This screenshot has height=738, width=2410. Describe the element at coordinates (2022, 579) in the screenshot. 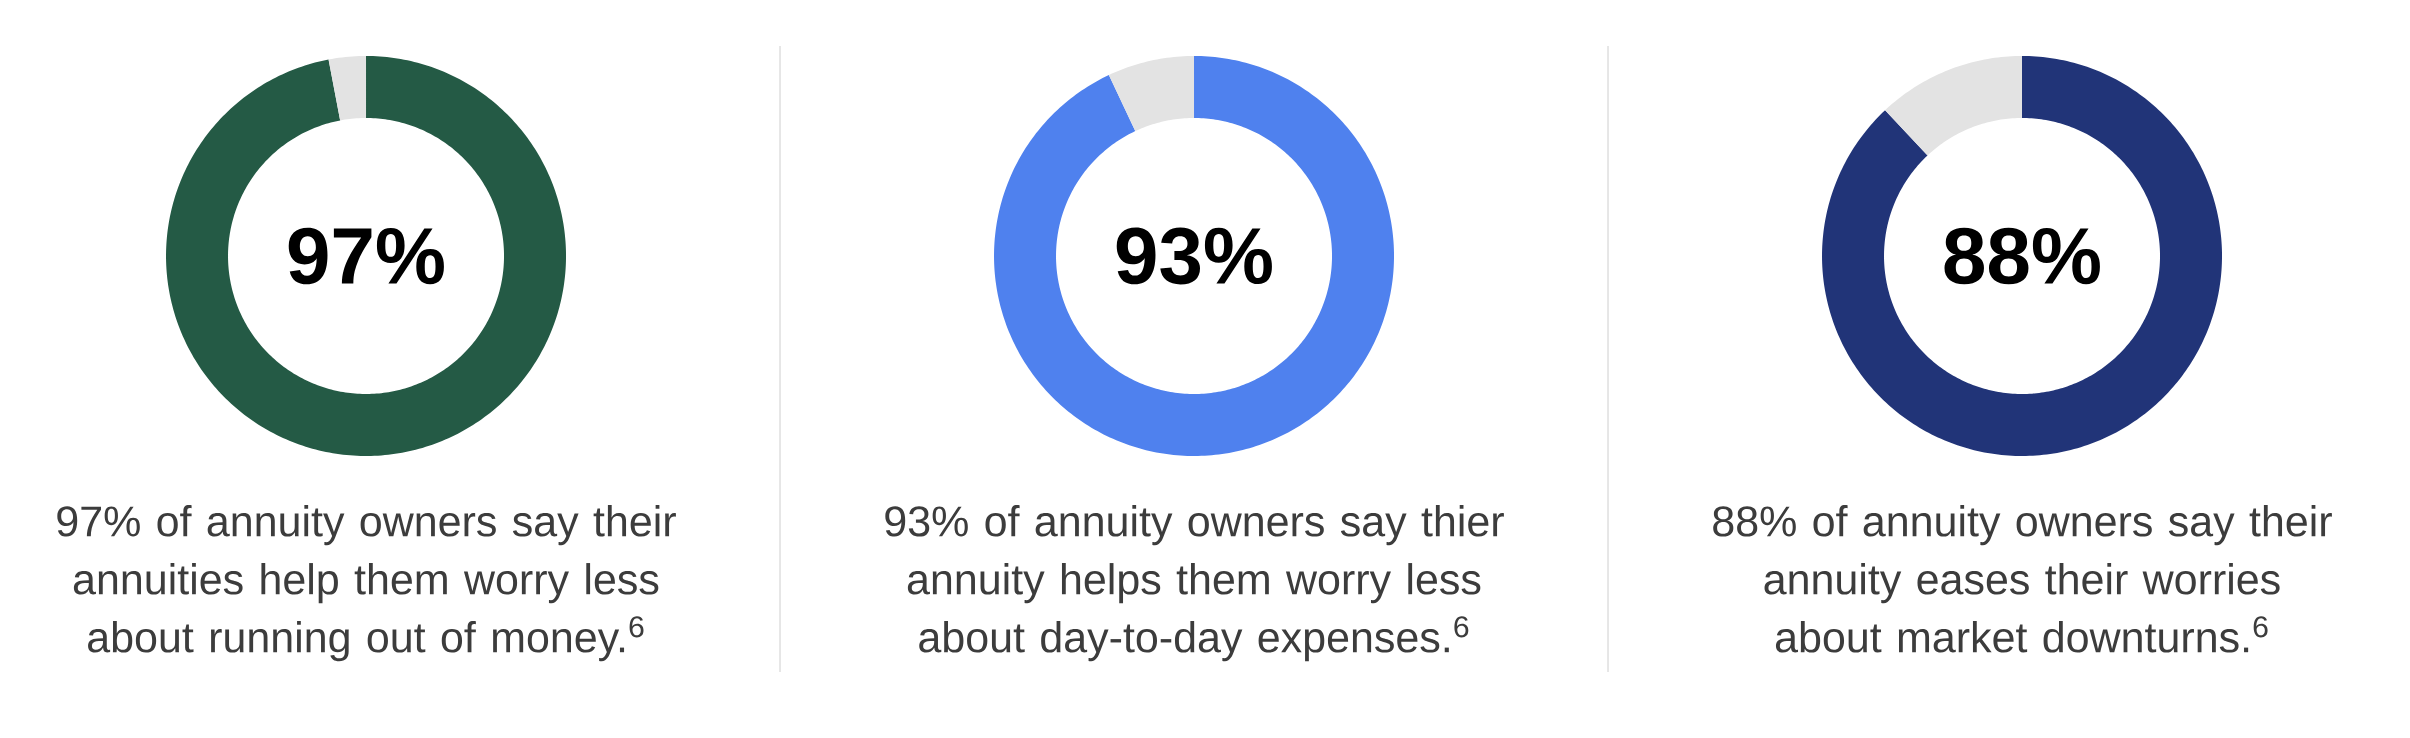

I see `text: 88% of annuity owners say their annuity eases their worries about market downturns.$^{6}$` at that location.